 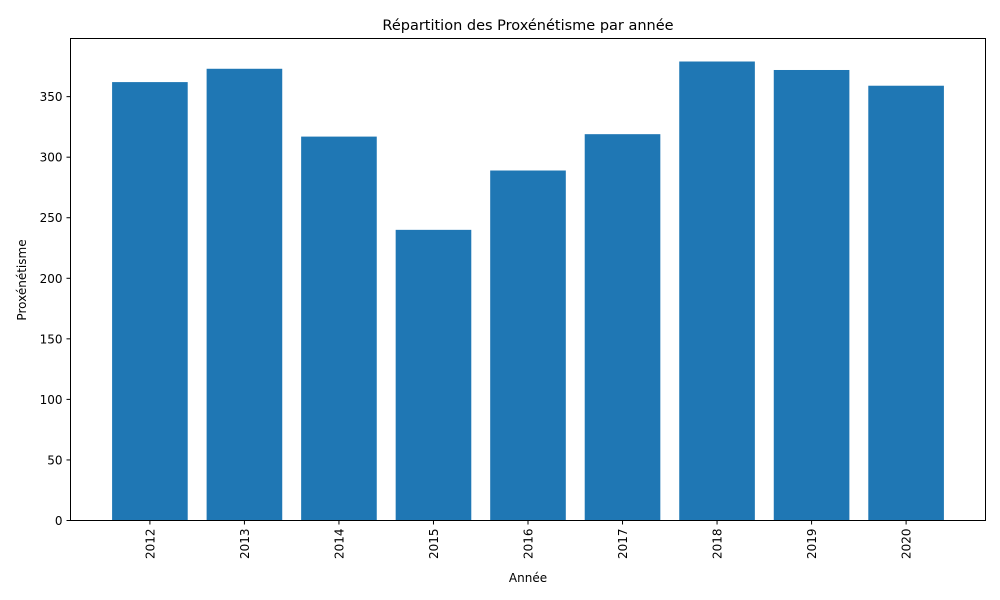 I want to click on y-tick-label: 100, so click(x=51, y=400).